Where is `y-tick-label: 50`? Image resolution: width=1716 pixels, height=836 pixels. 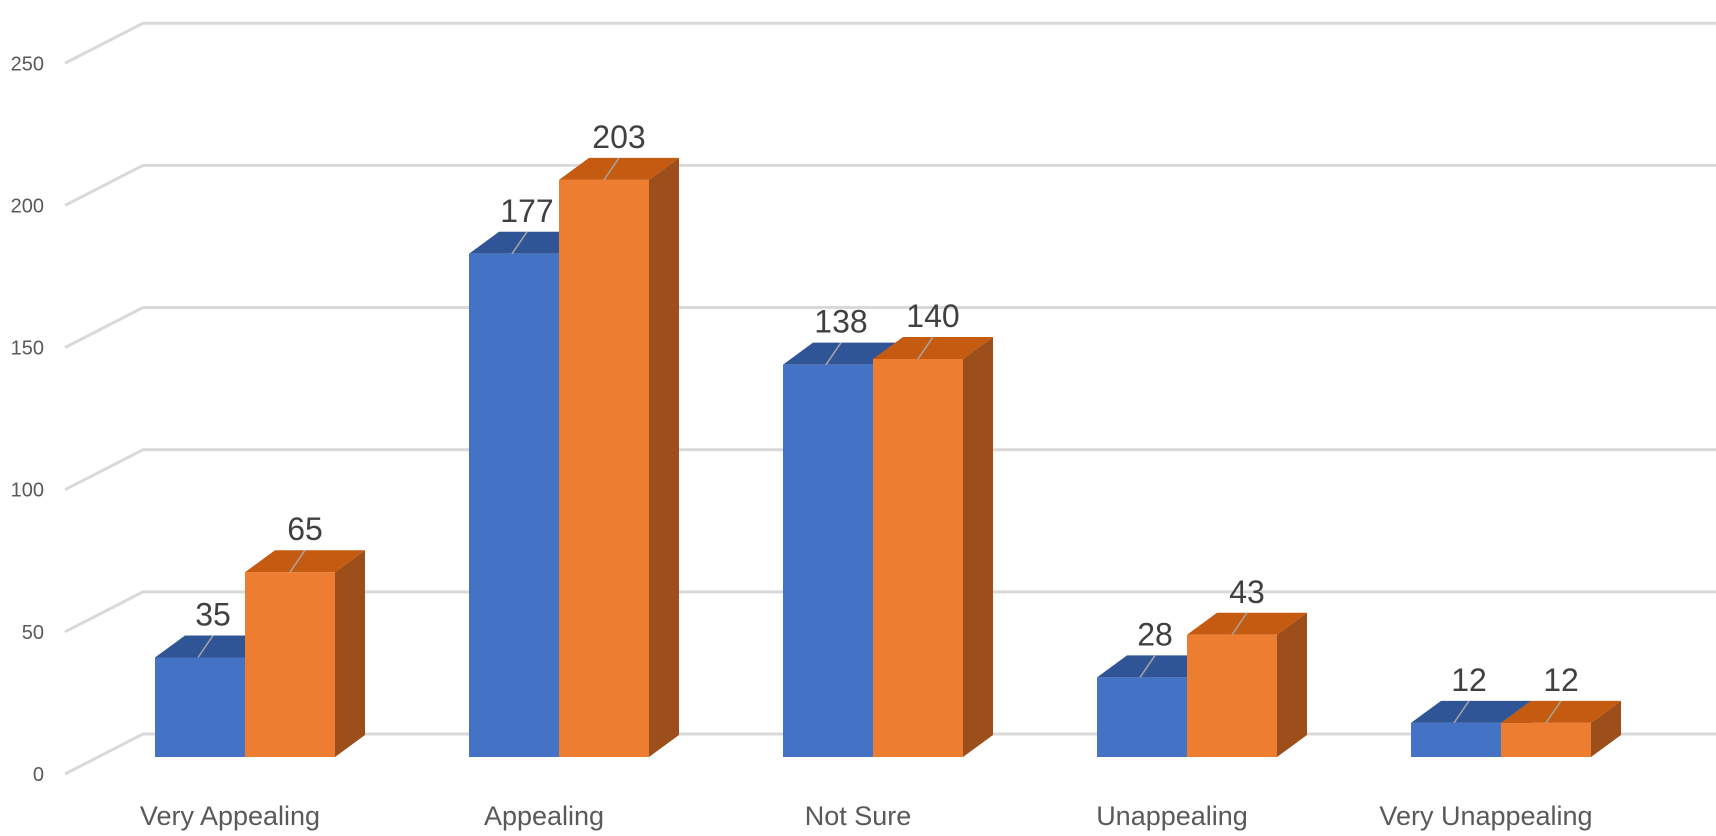 y-tick-label: 50 is located at coordinates (33, 633).